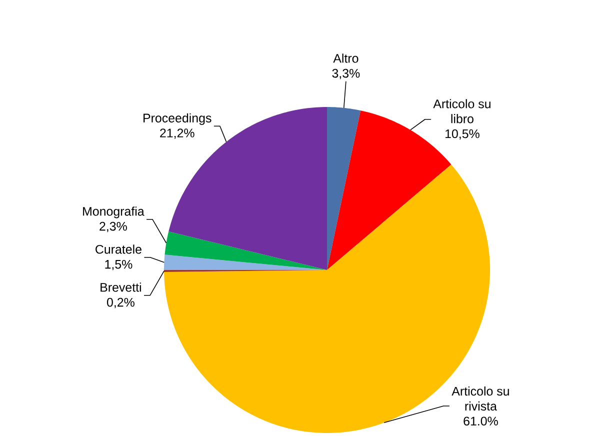  What do you see at coordinates (178, 119) in the screenshot?
I see `slice-label: Proceedings` at bounding box center [178, 119].